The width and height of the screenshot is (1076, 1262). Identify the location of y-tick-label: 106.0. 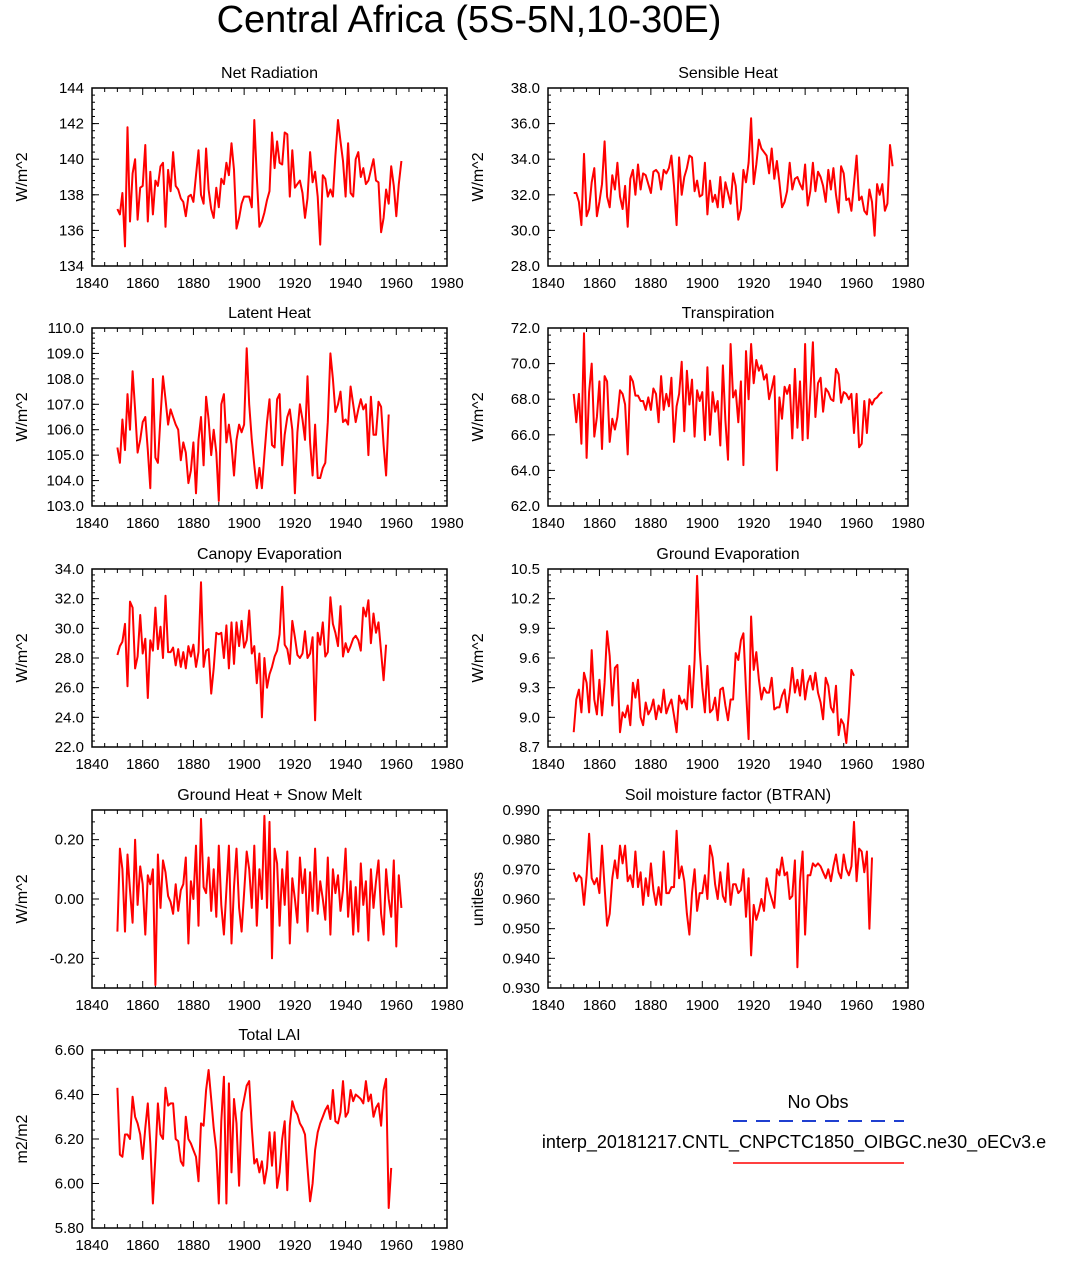
(65, 430).